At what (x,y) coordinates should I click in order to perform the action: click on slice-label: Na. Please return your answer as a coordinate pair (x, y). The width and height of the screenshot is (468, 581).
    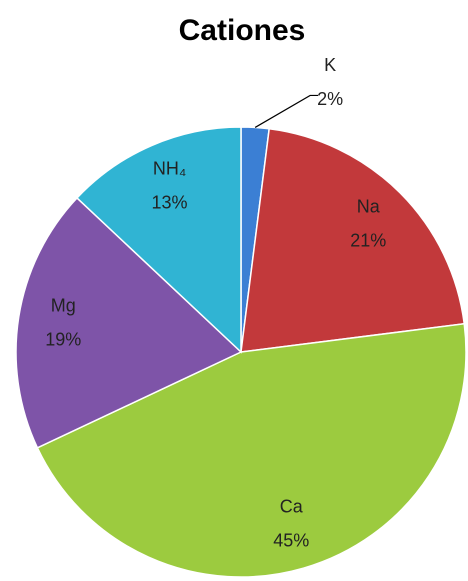
    Looking at the image, I should click on (369, 206).